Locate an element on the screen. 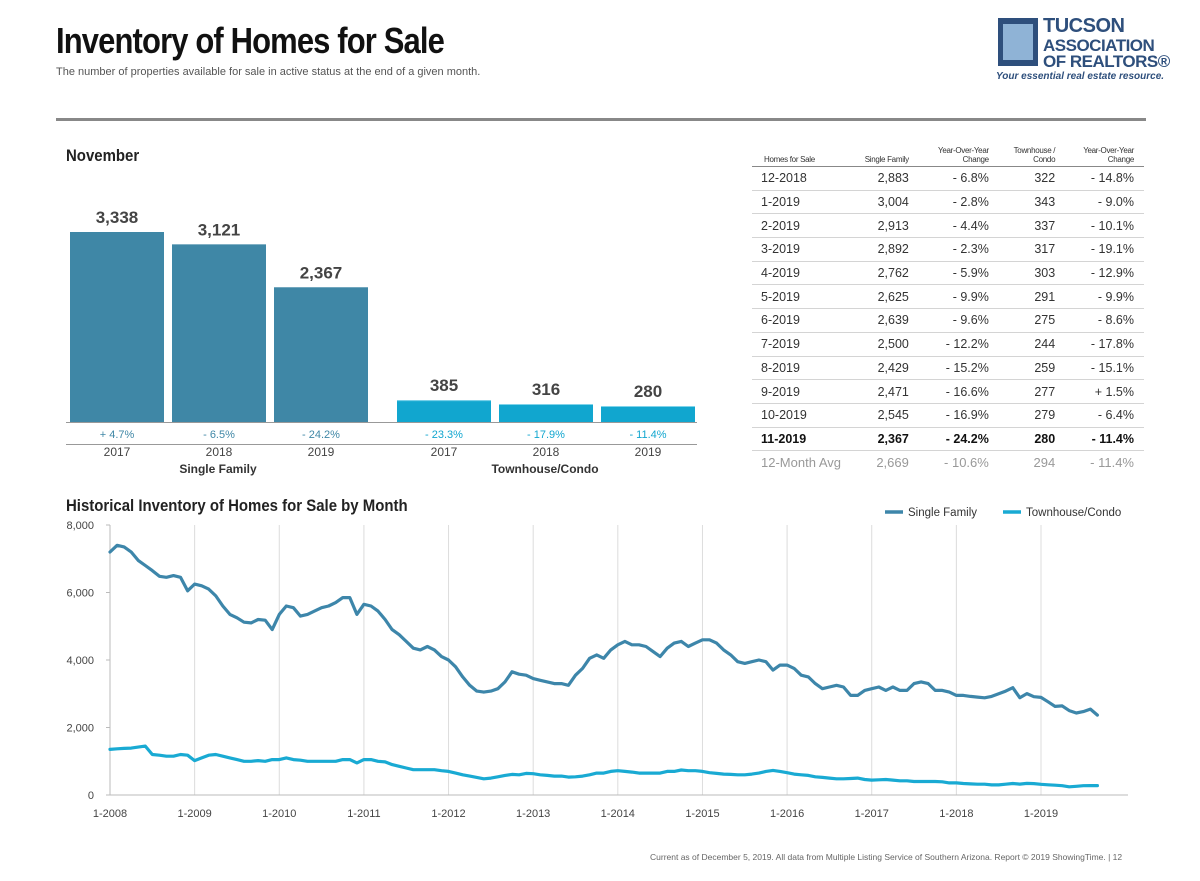 This screenshot has height=881, width=1200. table-cell: 322 is located at coordinates (1033, 178).